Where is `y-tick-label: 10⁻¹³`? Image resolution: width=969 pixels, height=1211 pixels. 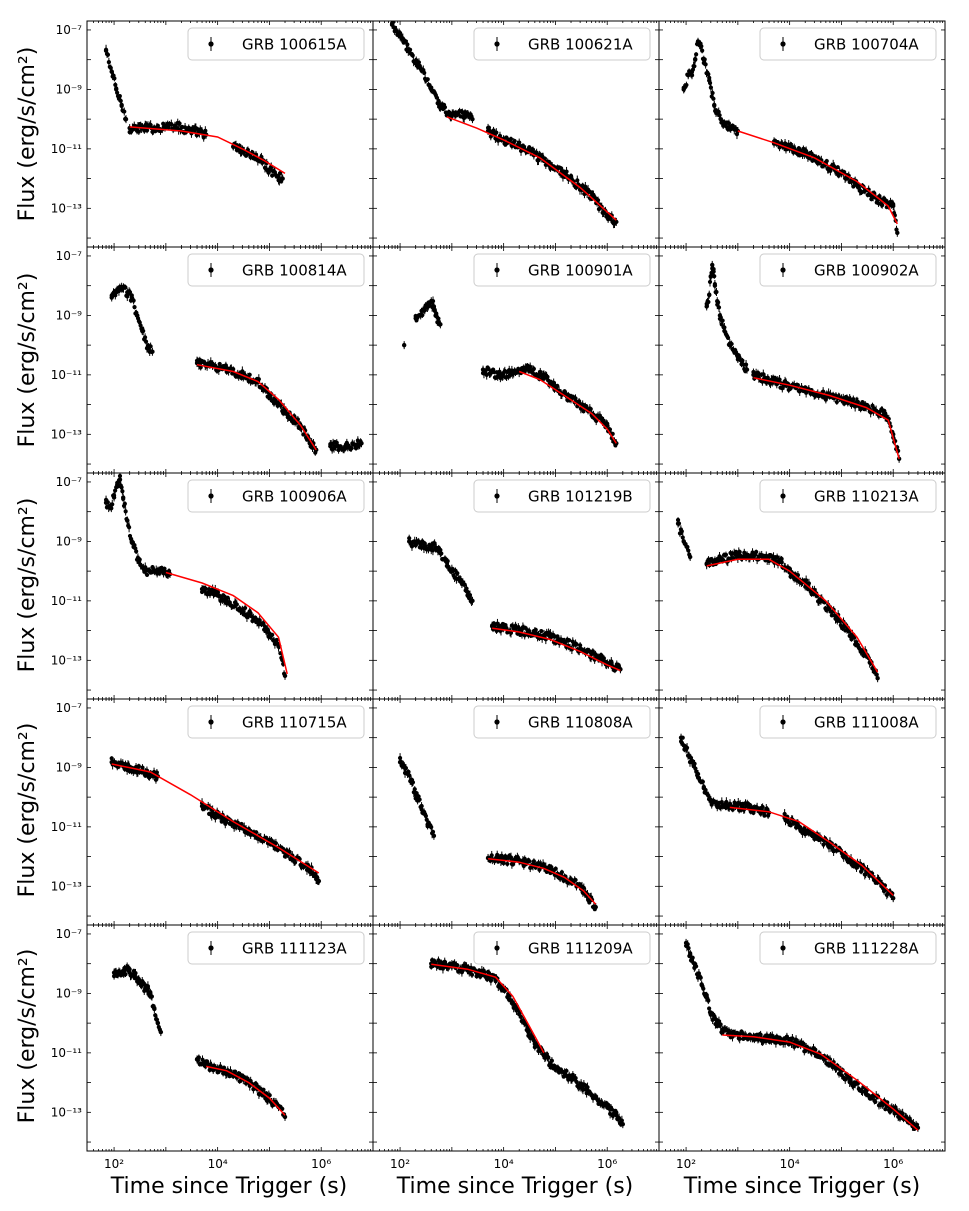
y-tick-label: 10⁻¹³ is located at coordinates (66, 434).